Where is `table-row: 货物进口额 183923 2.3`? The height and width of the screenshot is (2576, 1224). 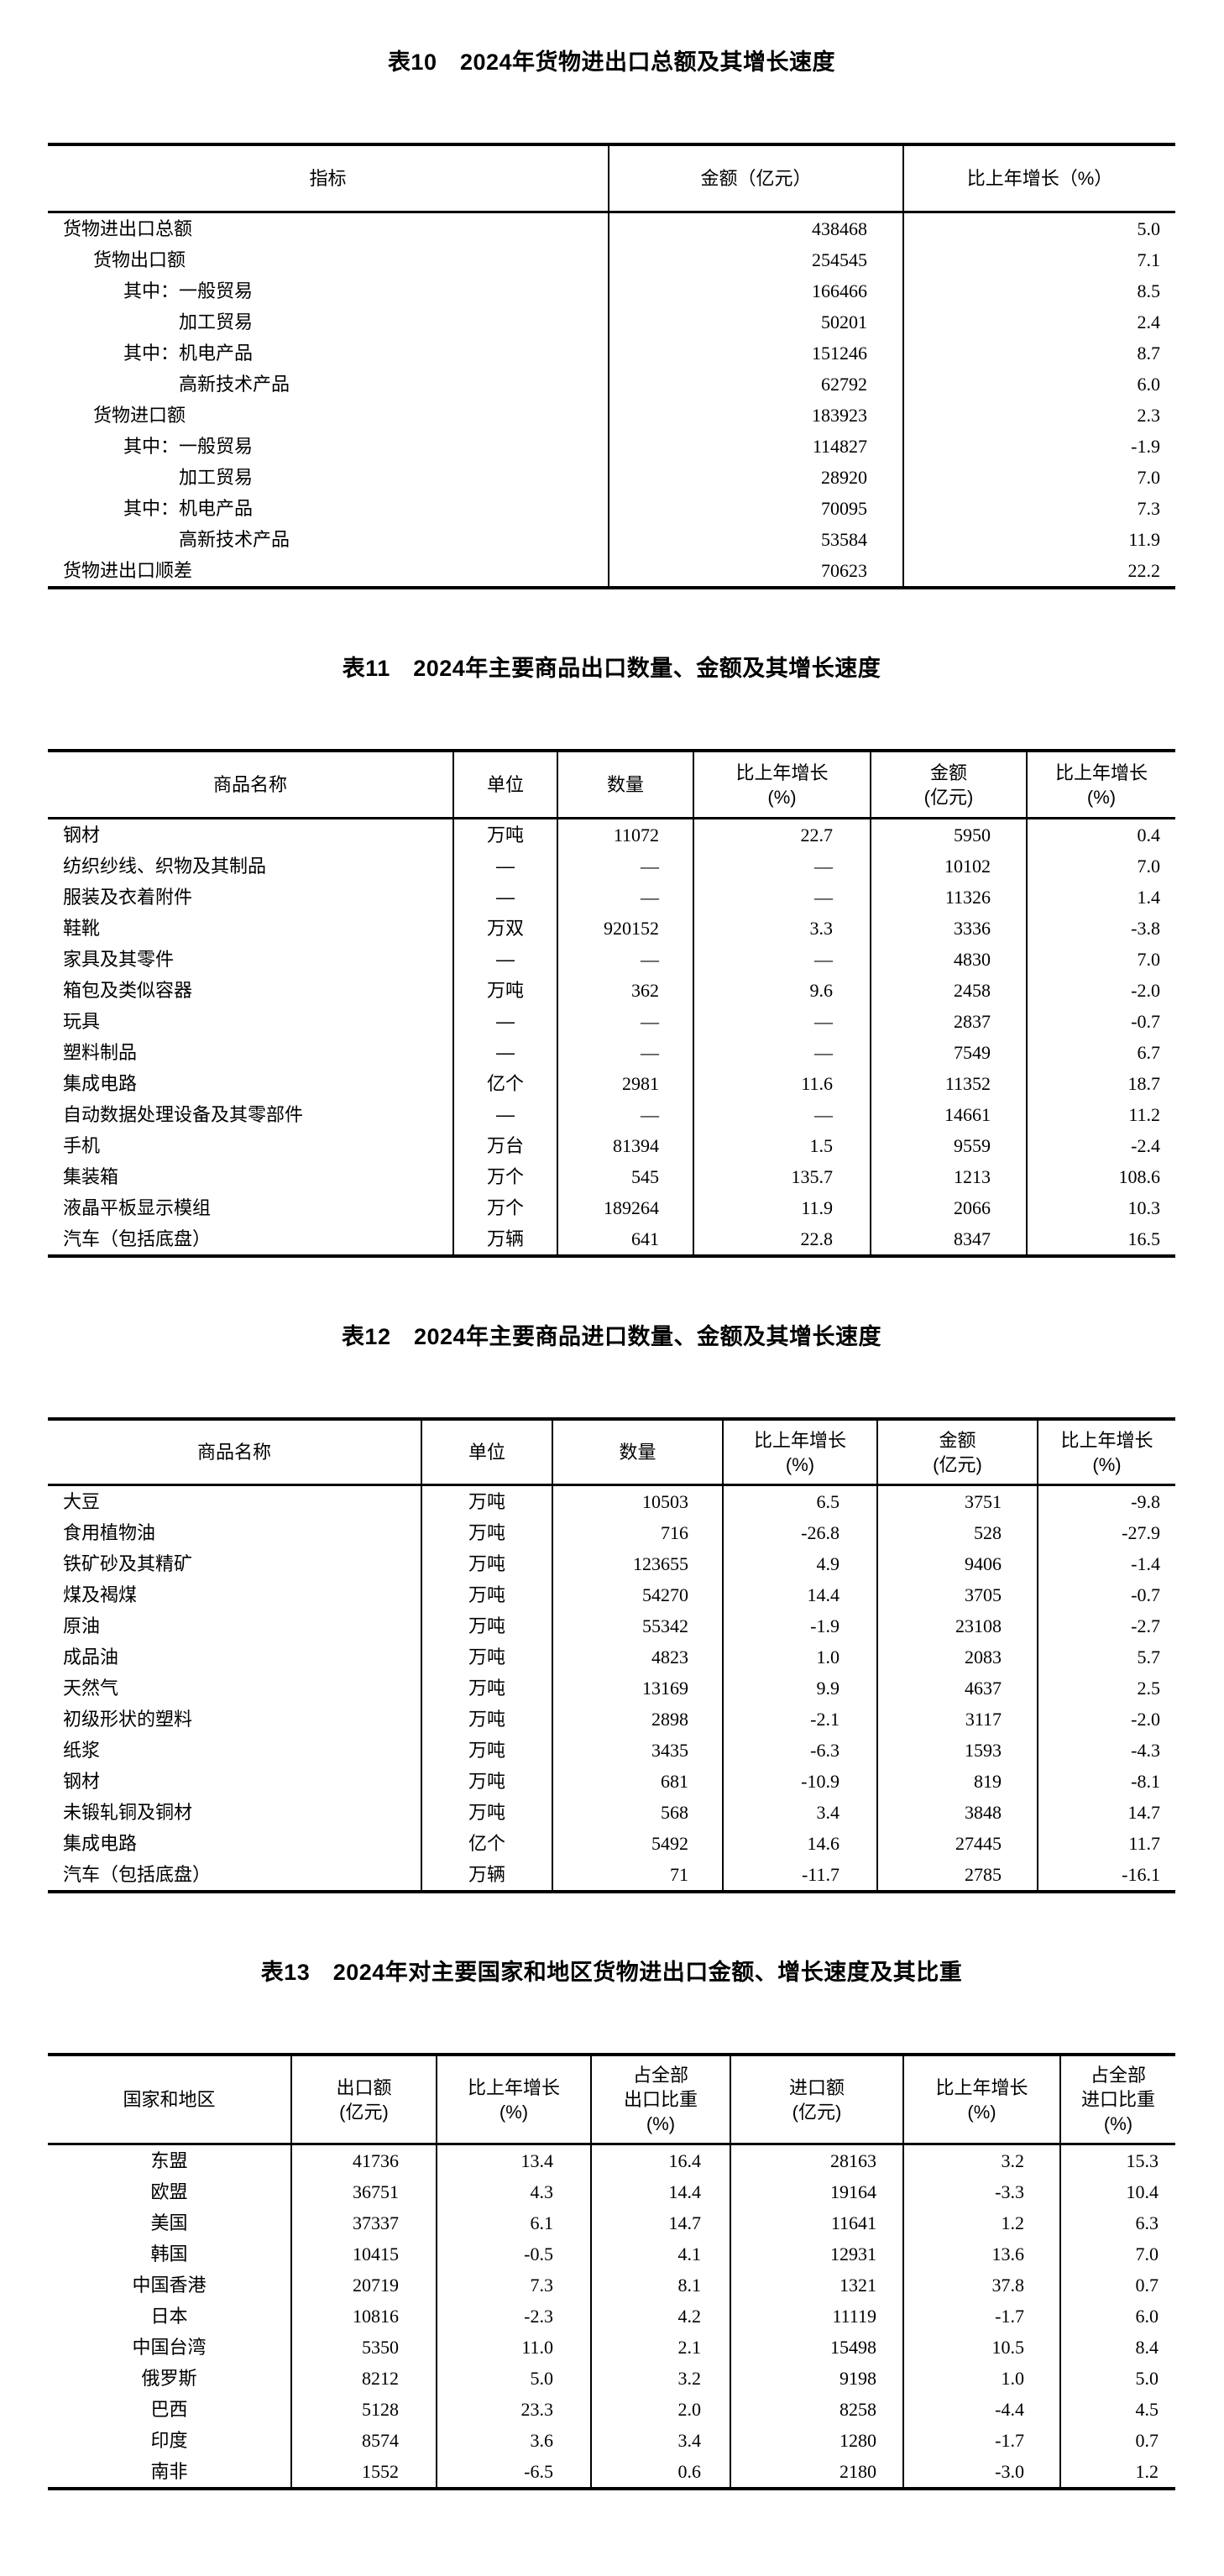 table-row: 货物进口额 183923 2.3 is located at coordinates (611, 415).